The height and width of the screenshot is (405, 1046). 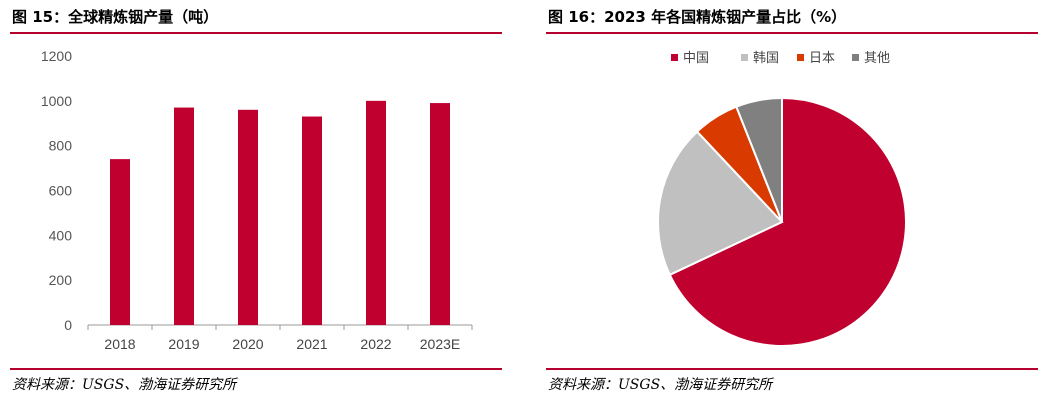 I want to click on y-tick-label: 200, so click(x=61, y=280).